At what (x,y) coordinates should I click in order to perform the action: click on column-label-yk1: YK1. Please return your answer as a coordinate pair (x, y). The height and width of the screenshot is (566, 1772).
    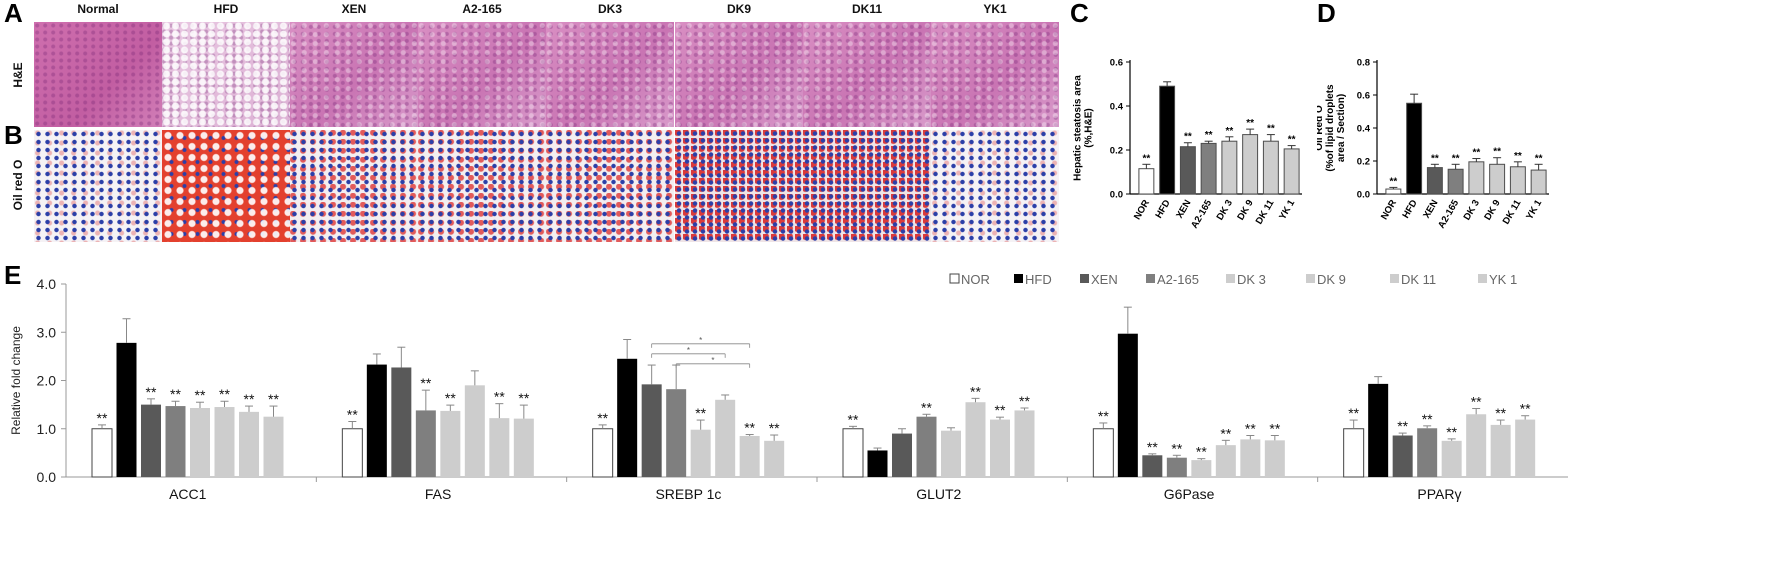
    Looking at the image, I should click on (995, 9).